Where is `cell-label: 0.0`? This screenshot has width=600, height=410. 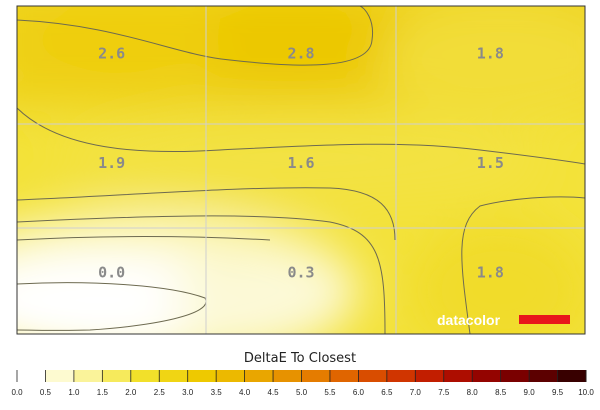 cell-label: 0.0 is located at coordinates (111, 272).